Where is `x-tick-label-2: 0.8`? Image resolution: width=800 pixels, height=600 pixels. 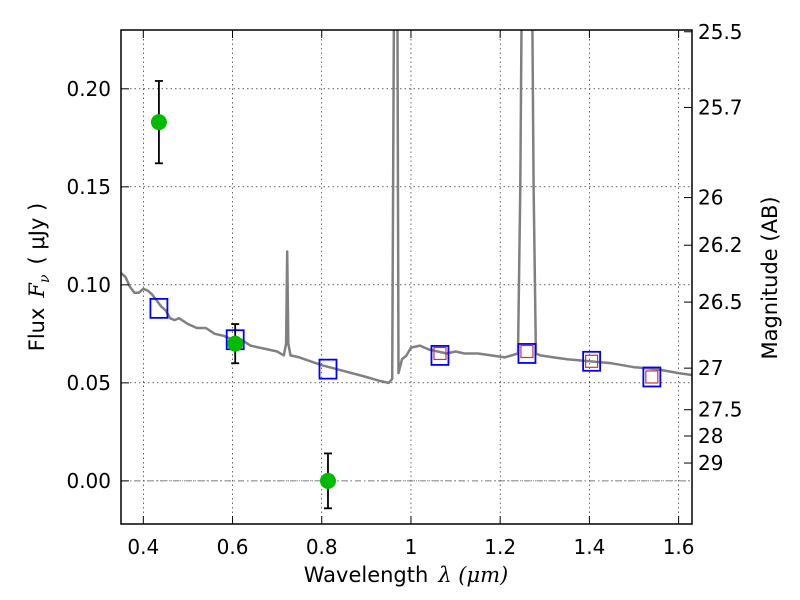 x-tick-label-2: 0.8 is located at coordinates (322, 547).